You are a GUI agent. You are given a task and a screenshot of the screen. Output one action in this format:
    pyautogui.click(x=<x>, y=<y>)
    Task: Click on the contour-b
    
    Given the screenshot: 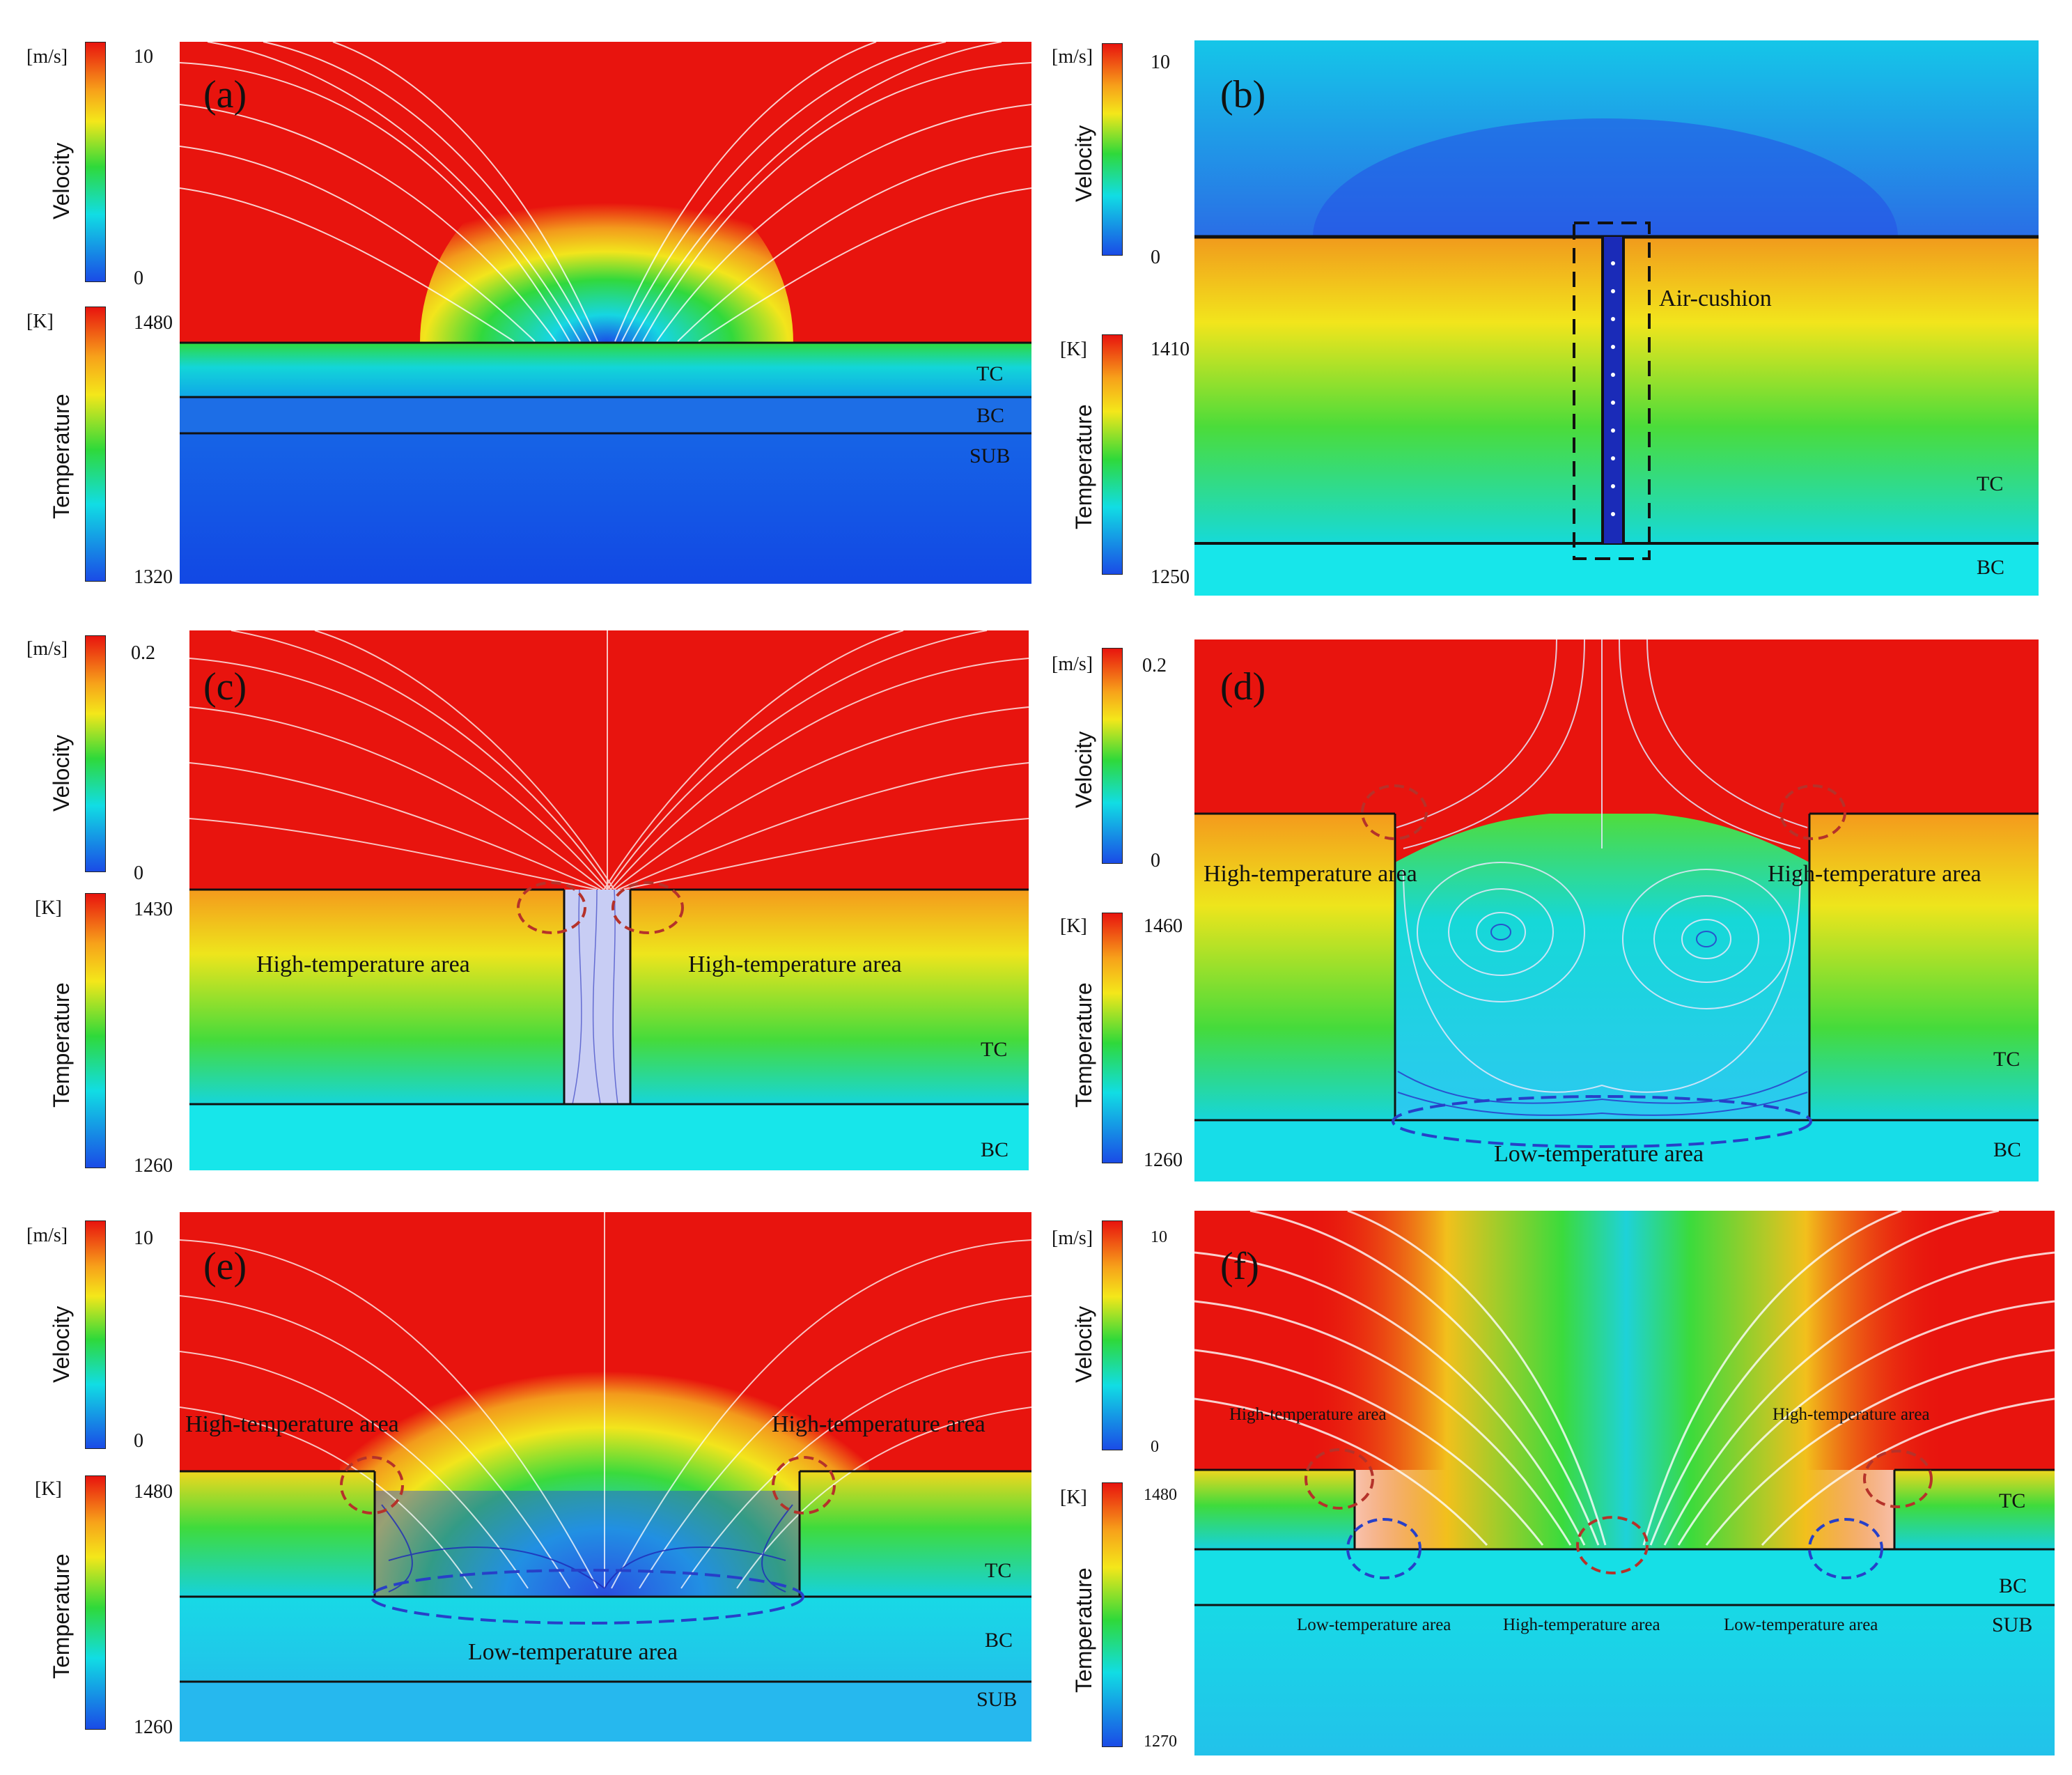 What is the action you would take?
    pyautogui.click(x=1616, y=318)
    